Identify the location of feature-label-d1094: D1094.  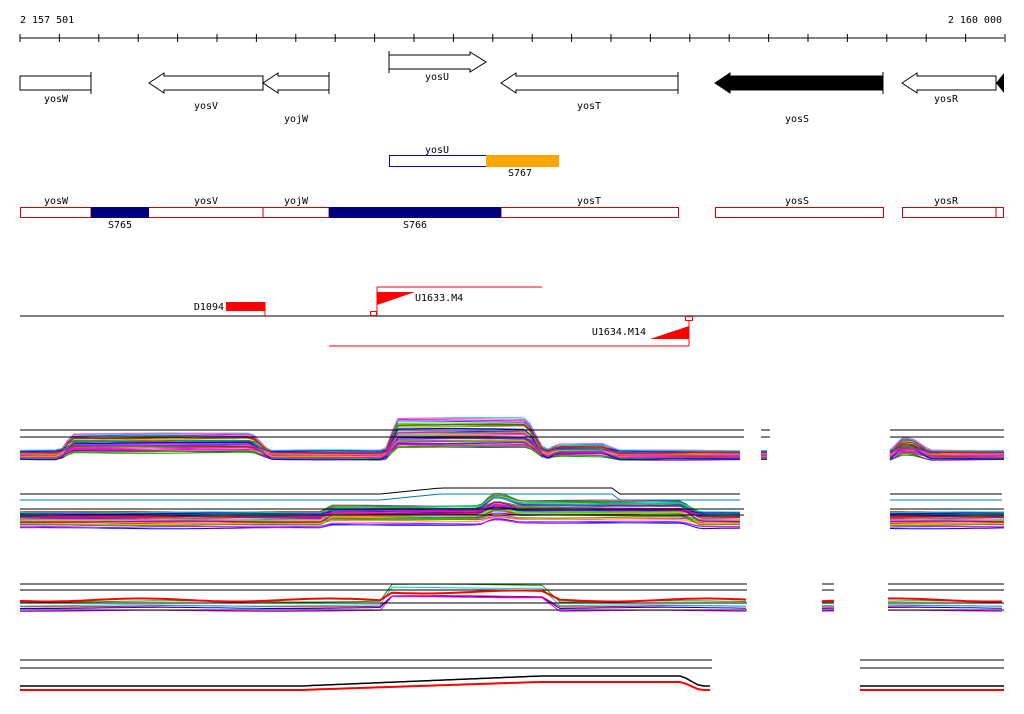
(209, 307).